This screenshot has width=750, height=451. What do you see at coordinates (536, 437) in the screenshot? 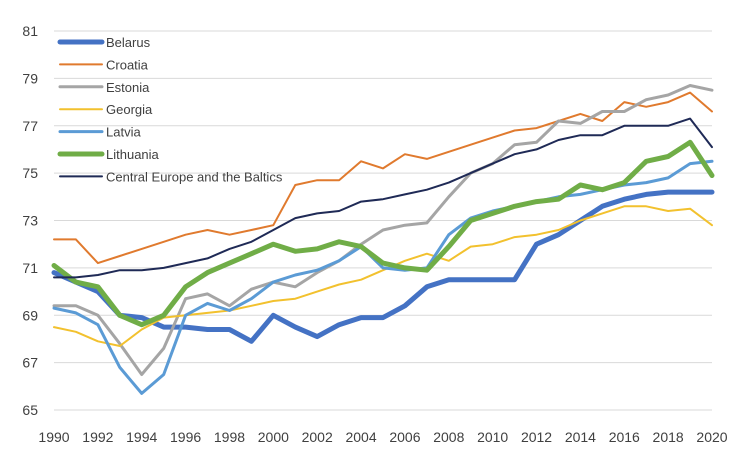
I see `x-tick-label: 2012` at bounding box center [536, 437].